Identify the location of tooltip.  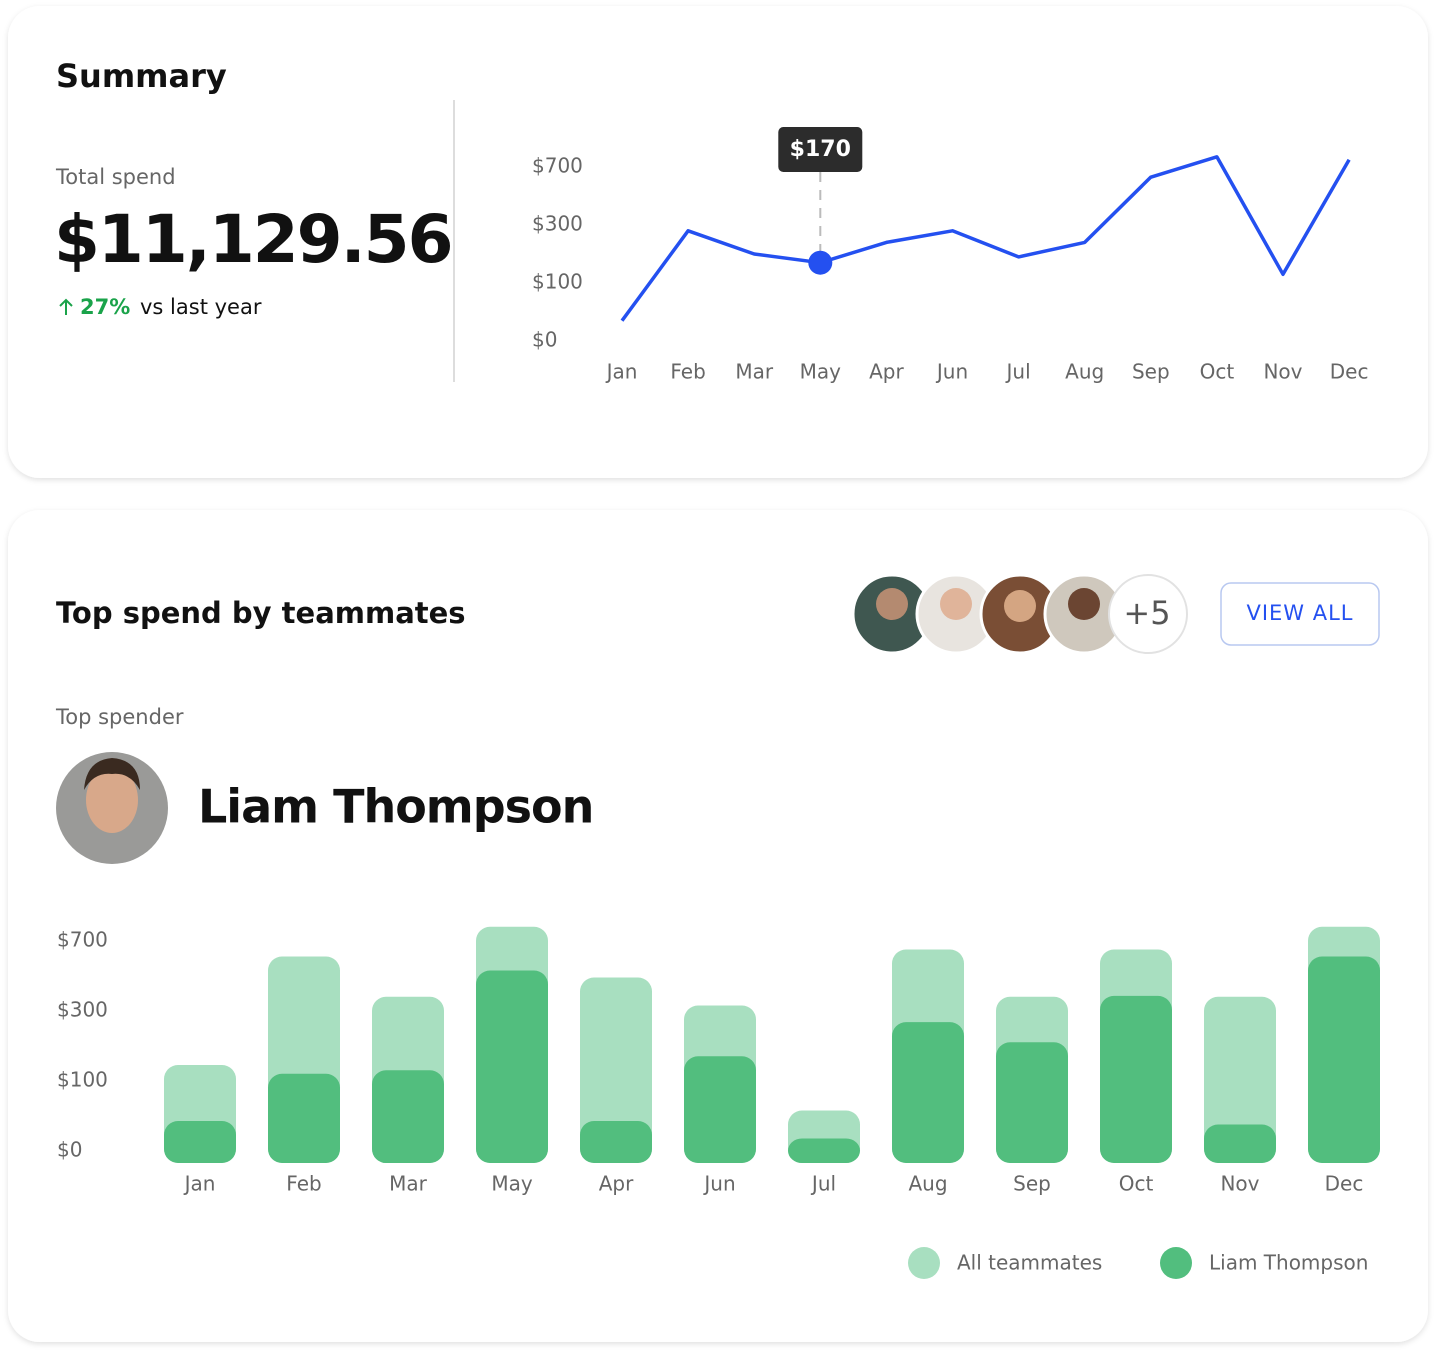
(820, 149).